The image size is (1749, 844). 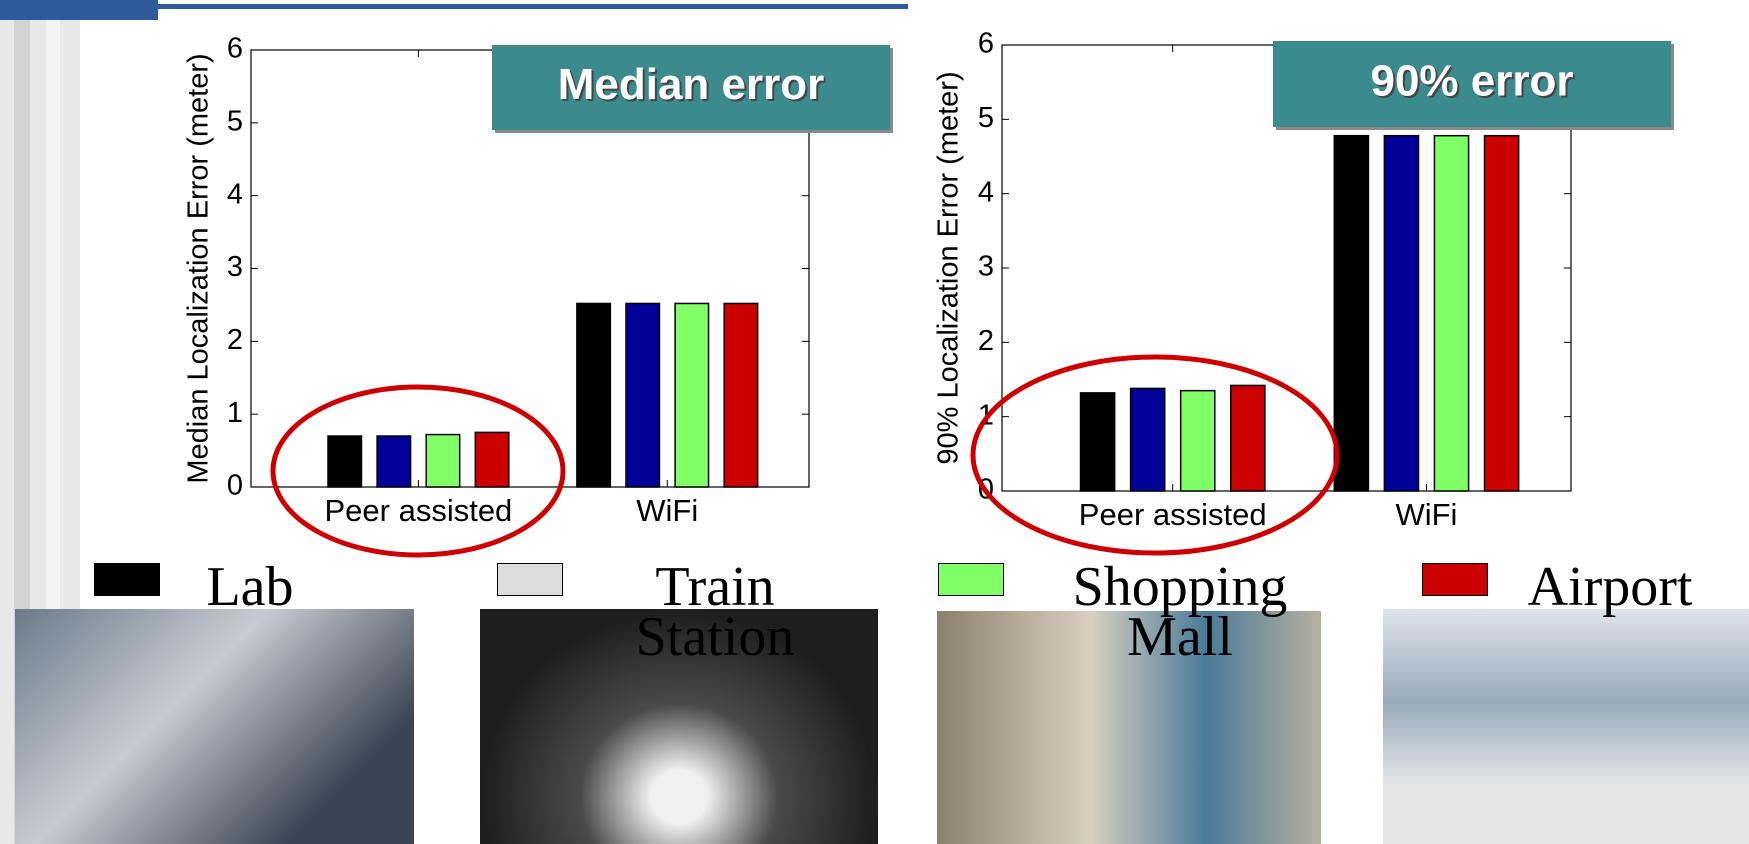 I want to click on y-axis-label: 90% Localization Error (meter), so click(x=949, y=267).